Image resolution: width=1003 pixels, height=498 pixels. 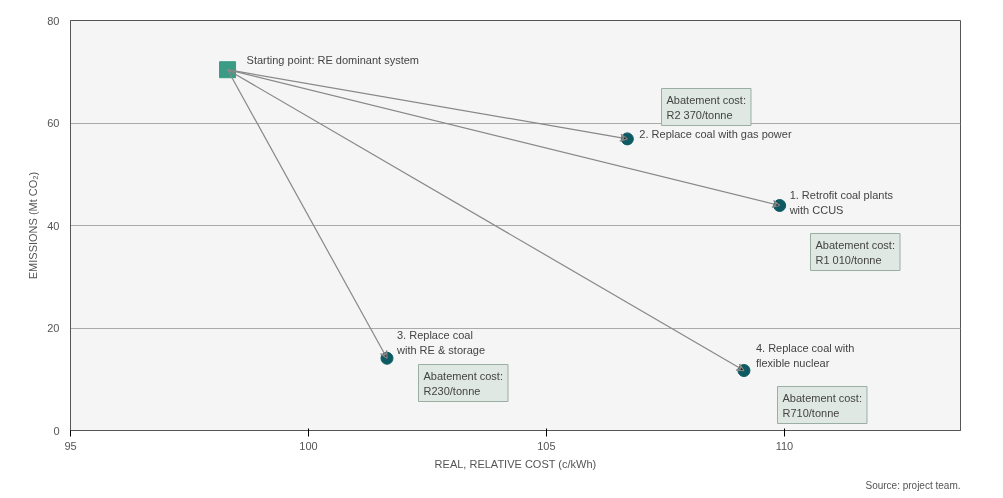 What do you see at coordinates (855, 252) in the screenshot?
I see `annotation: Abatement cost: R1 010/tonne` at bounding box center [855, 252].